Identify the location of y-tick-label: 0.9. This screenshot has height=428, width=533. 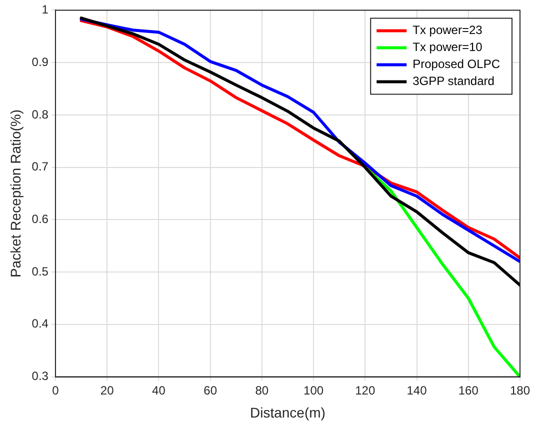
(40, 61).